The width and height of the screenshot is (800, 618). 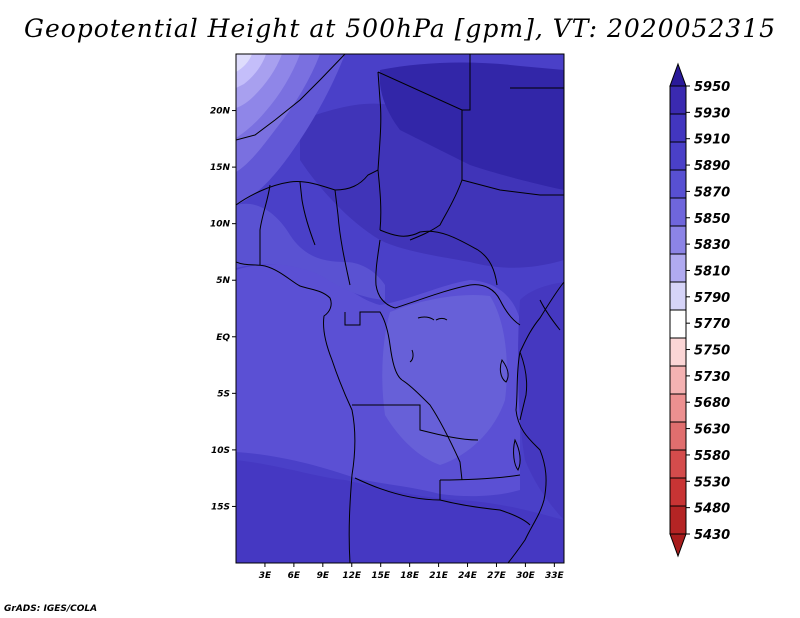 I want to click on lon-tick-label: 6E, so click(x=294, y=576).